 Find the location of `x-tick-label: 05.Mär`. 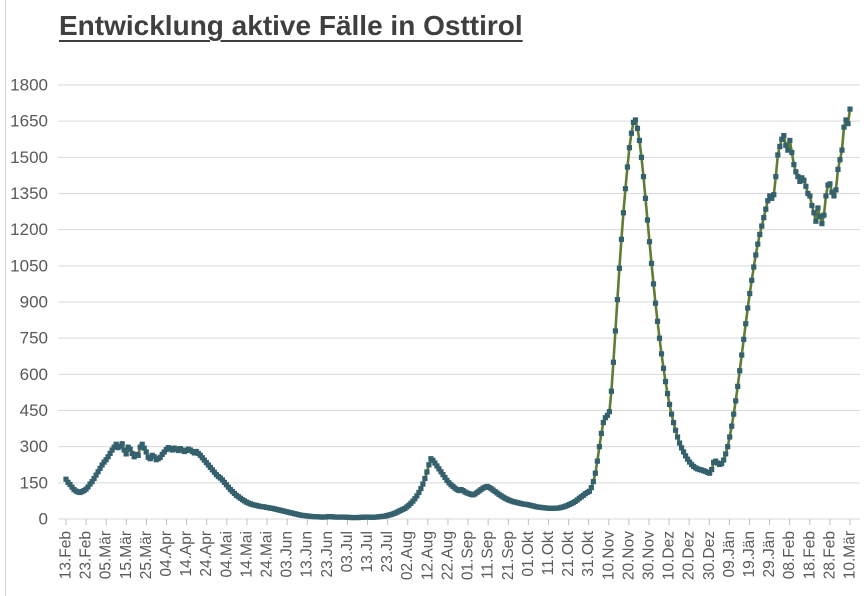

x-tick-label: 05.Mär is located at coordinates (106, 555).